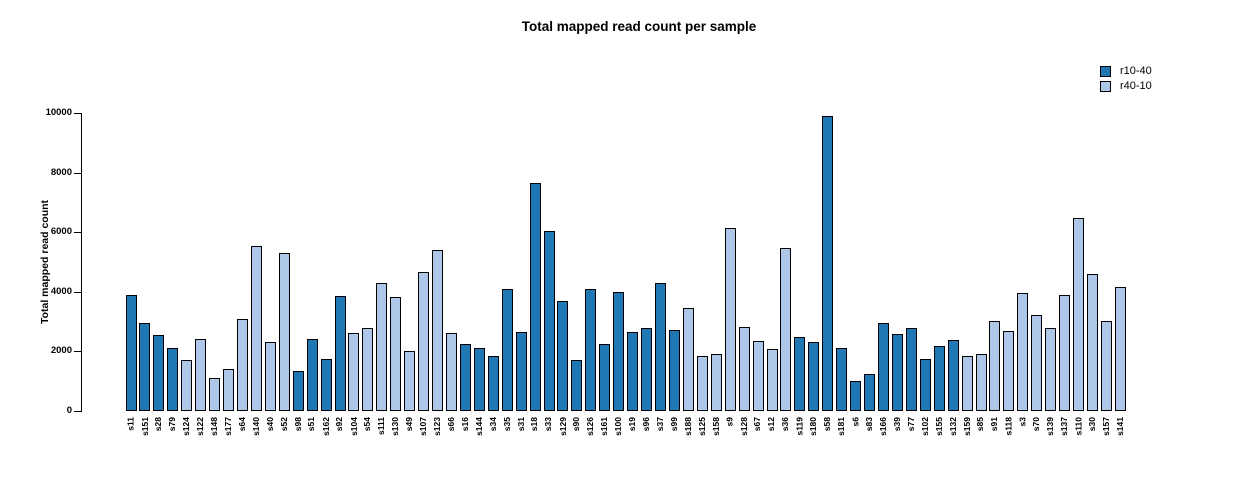 The width and height of the screenshot is (1238, 500). I want to click on x-label-s118: s118, so click(1008, 426).